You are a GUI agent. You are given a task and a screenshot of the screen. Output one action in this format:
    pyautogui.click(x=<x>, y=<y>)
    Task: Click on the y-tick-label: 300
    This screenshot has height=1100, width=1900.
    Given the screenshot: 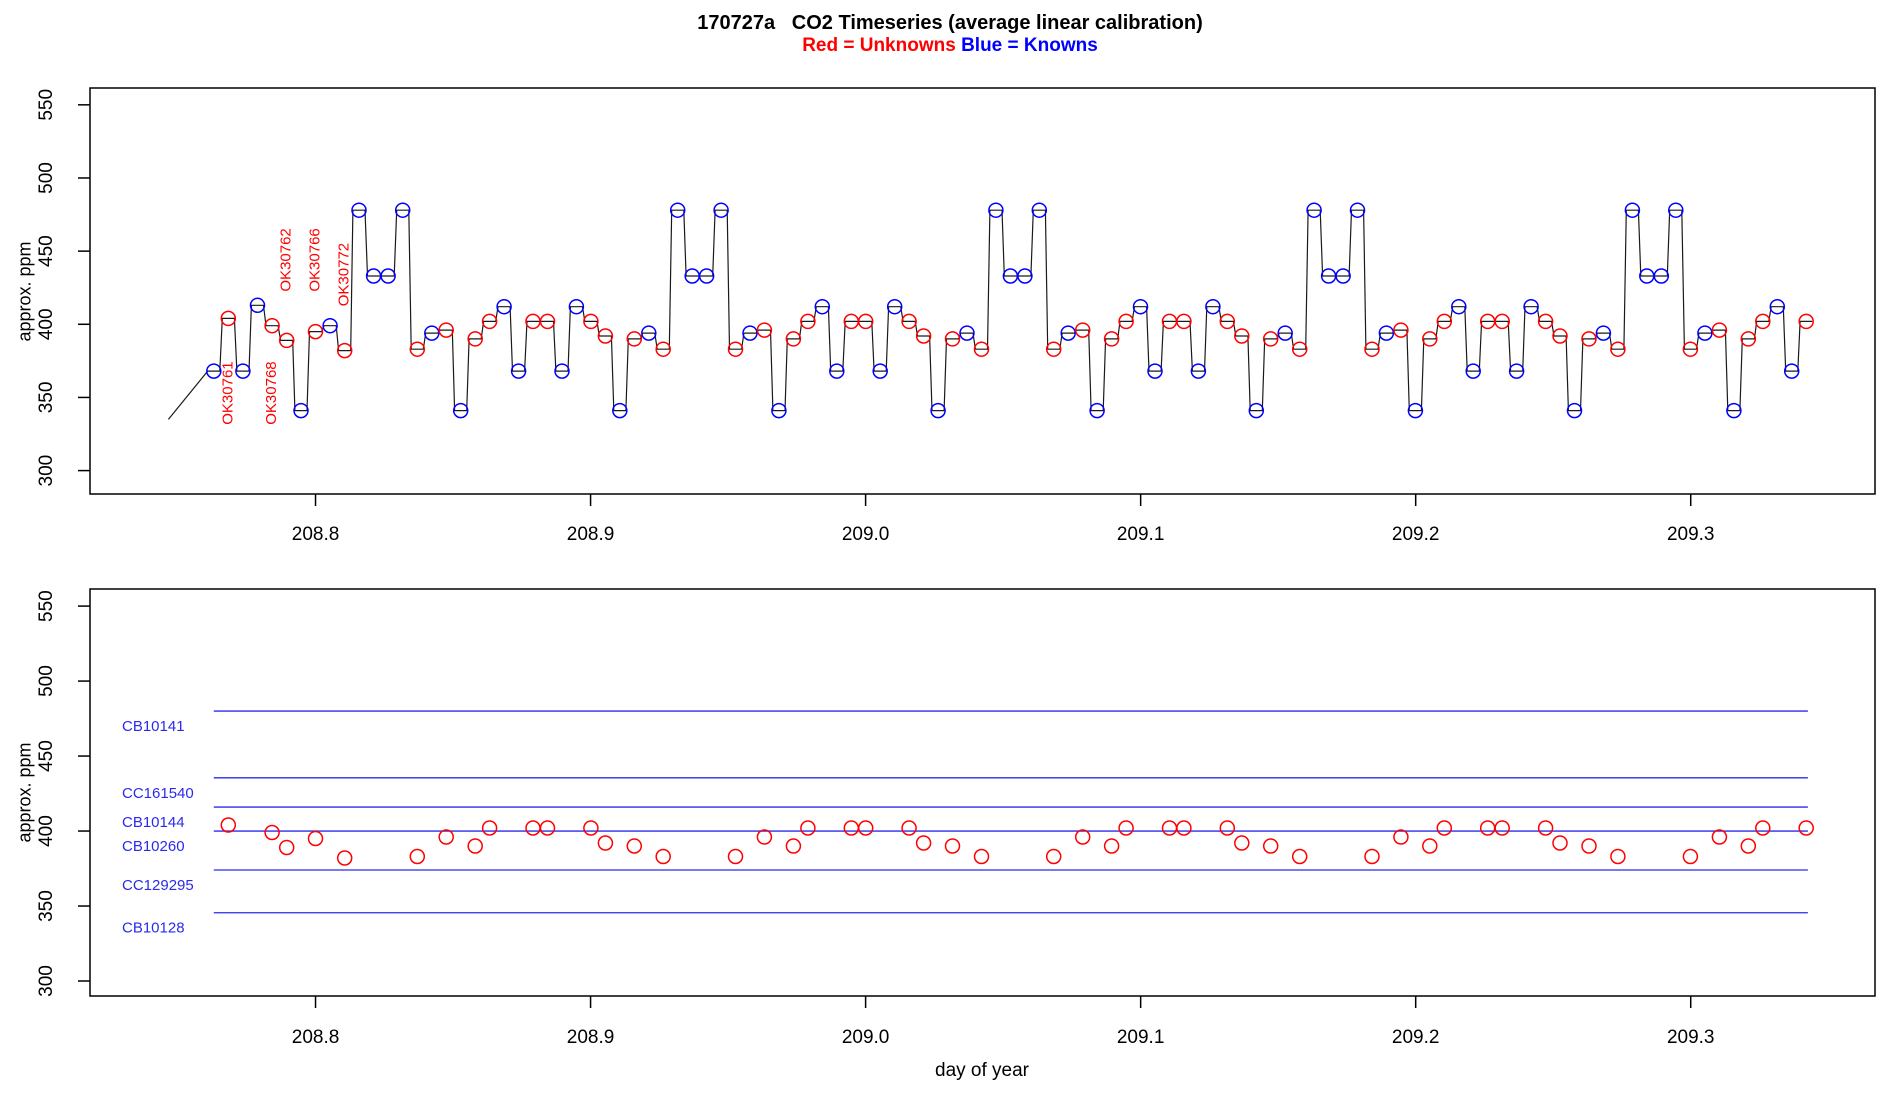 What is the action you would take?
    pyautogui.click(x=46, y=981)
    